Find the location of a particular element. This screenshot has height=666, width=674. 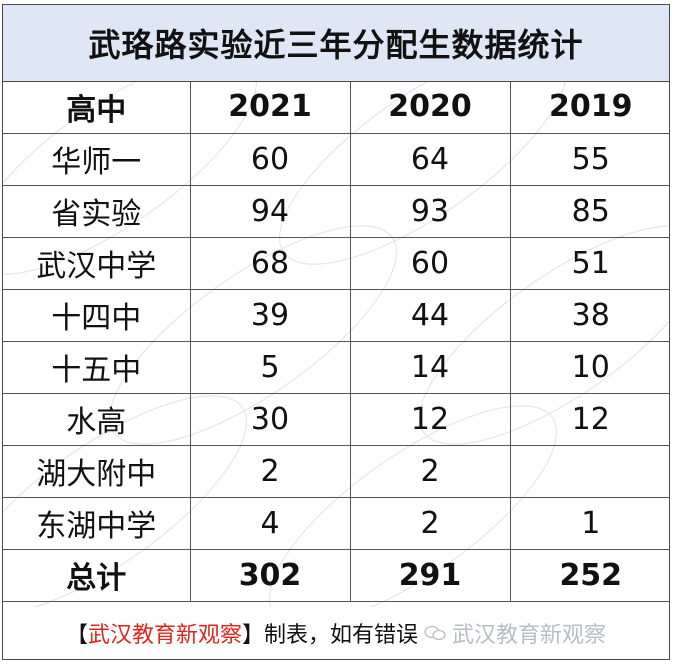

school-cell: 十四中 is located at coordinates (97, 315).